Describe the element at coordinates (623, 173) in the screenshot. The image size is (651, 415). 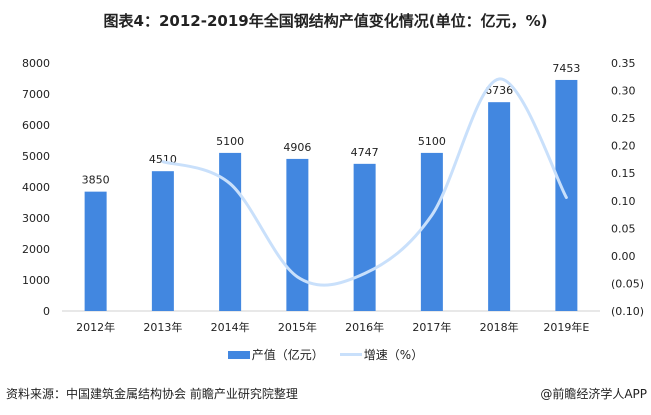
I see `y-right-tick-label: 0.15` at that location.